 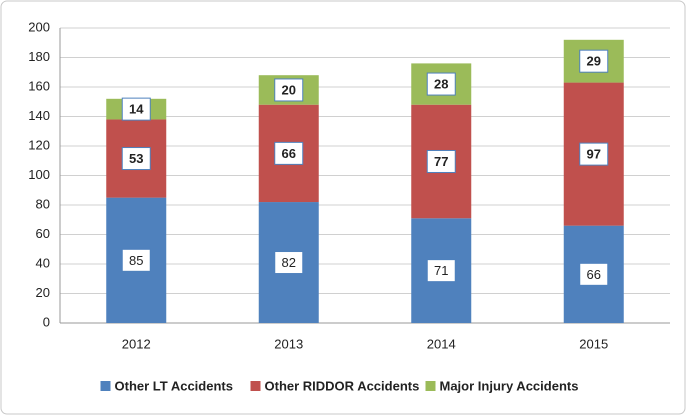 What do you see at coordinates (46, 321) in the screenshot?
I see `y-tick-label: 0` at bounding box center [46, 321].